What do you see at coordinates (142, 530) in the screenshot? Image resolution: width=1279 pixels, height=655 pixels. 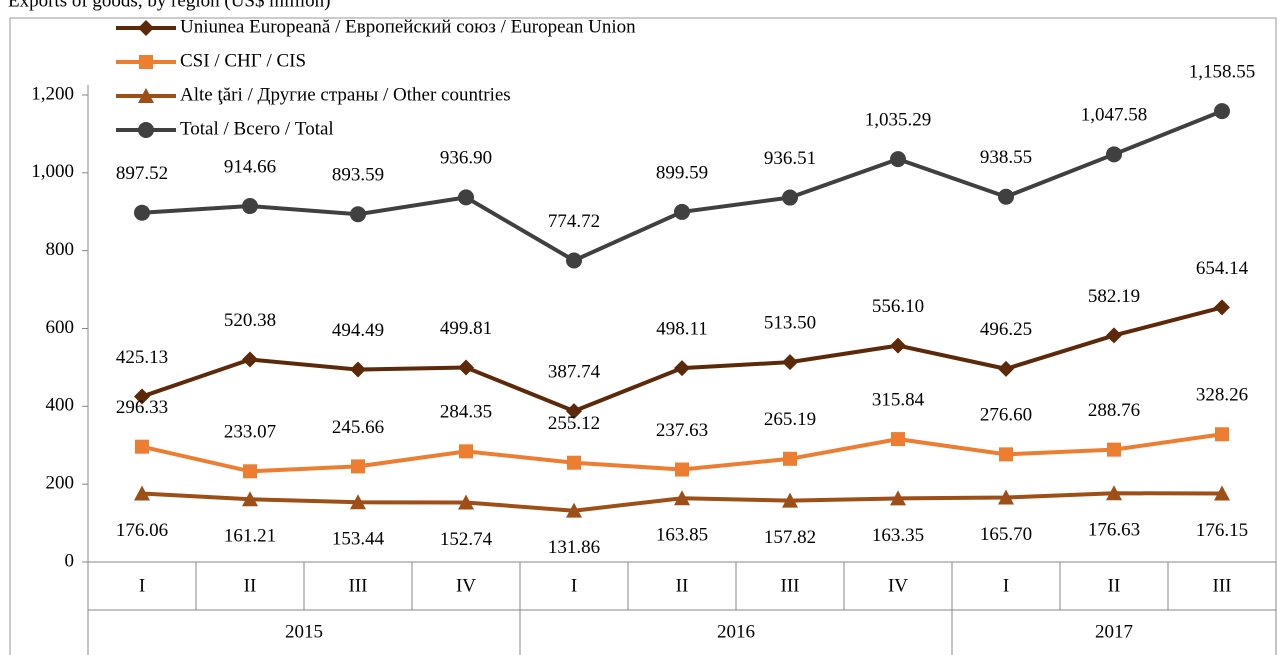 I see `data-label: 176.06` at bounding box center [142, 530].